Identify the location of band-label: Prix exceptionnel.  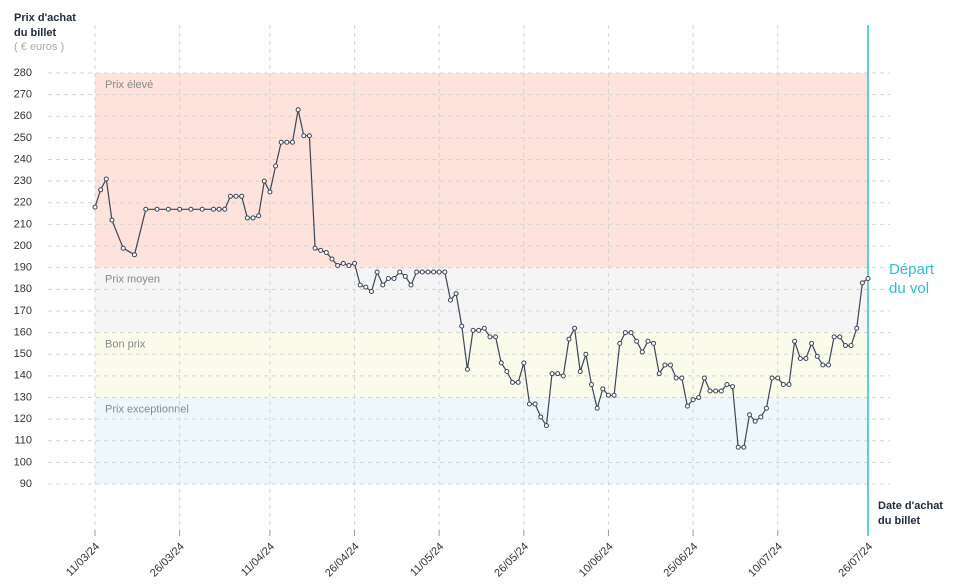
(147, 409).